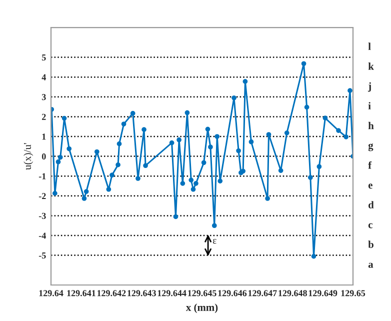 The height and width of the screenshot is (321, 391). Describe the element at coordinates (42, 215) in the screenshot. I see `y-tick-label: -3` at that location.